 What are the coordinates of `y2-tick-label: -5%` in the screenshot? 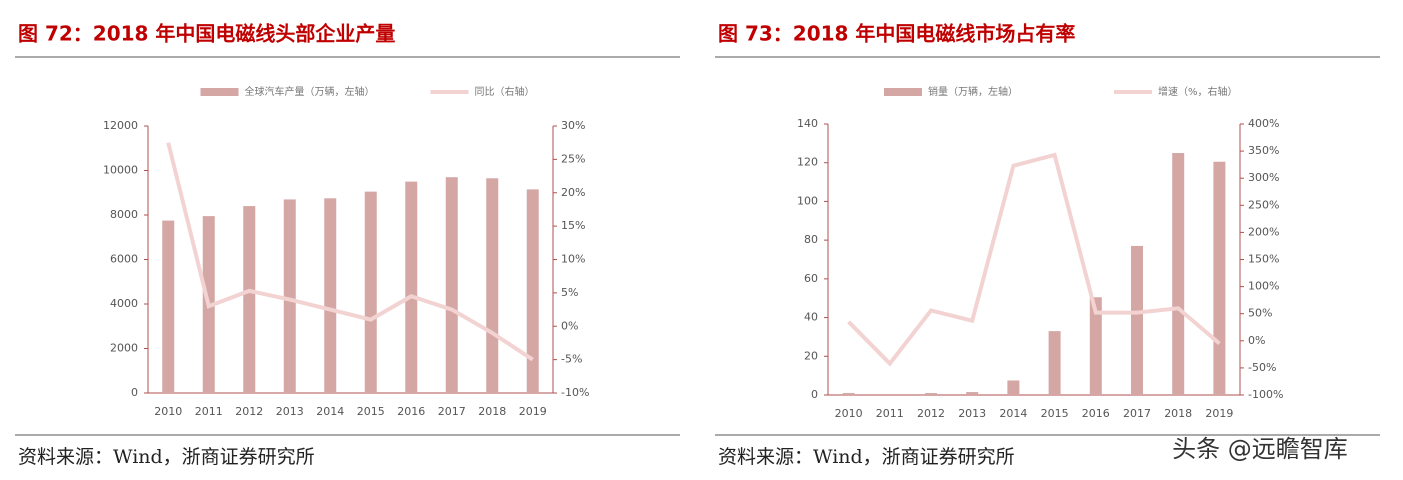 It's located at (571, 359).